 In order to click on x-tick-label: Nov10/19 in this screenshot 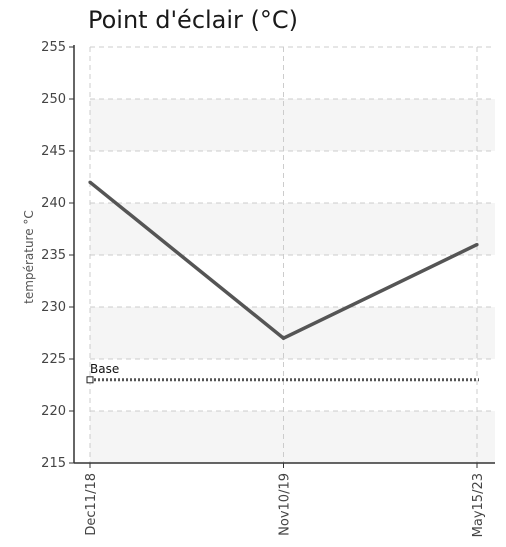, I will do `click(285, 504)`.